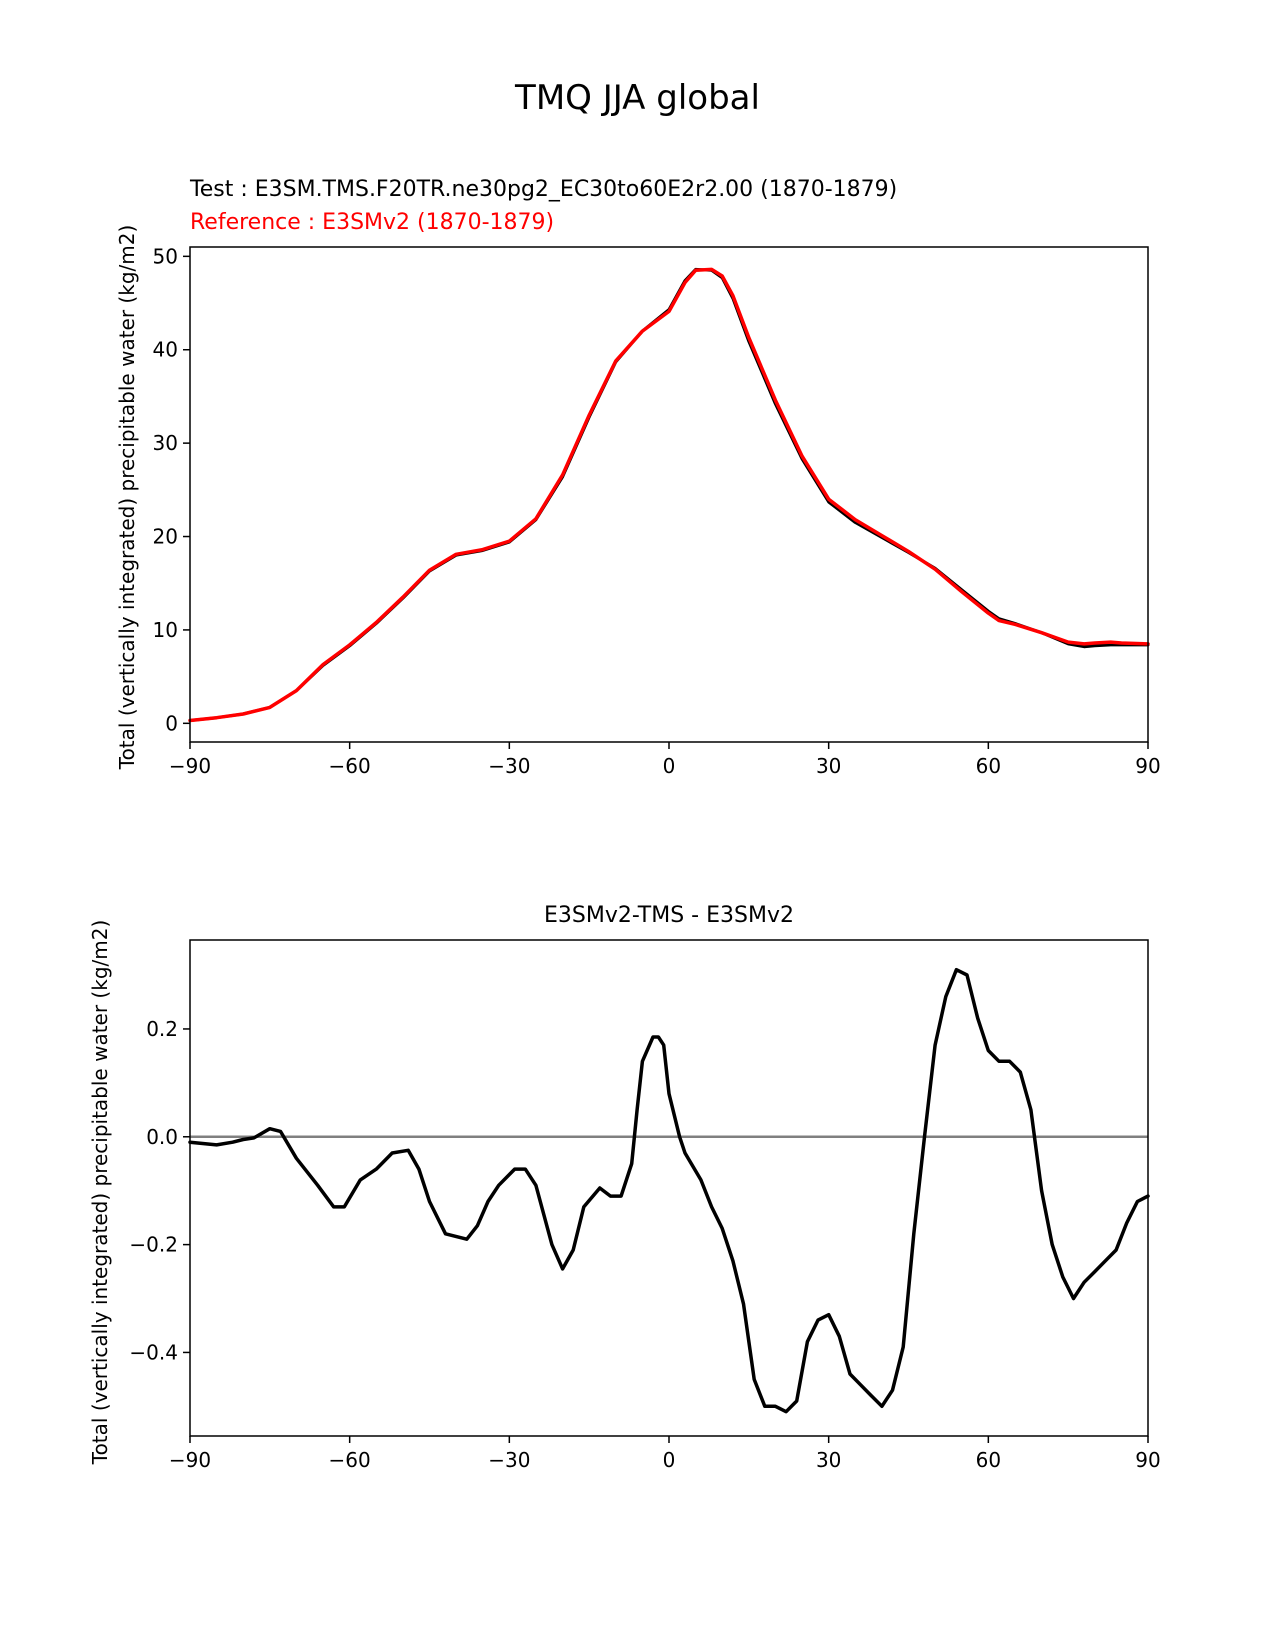 The image size is (1275, 1650). What do you see at coordinates (372, 222) in the screenshot?
I see `reference-label: Reference : E3SMv2 (1870-1879)` at bounding box center [372, 222].